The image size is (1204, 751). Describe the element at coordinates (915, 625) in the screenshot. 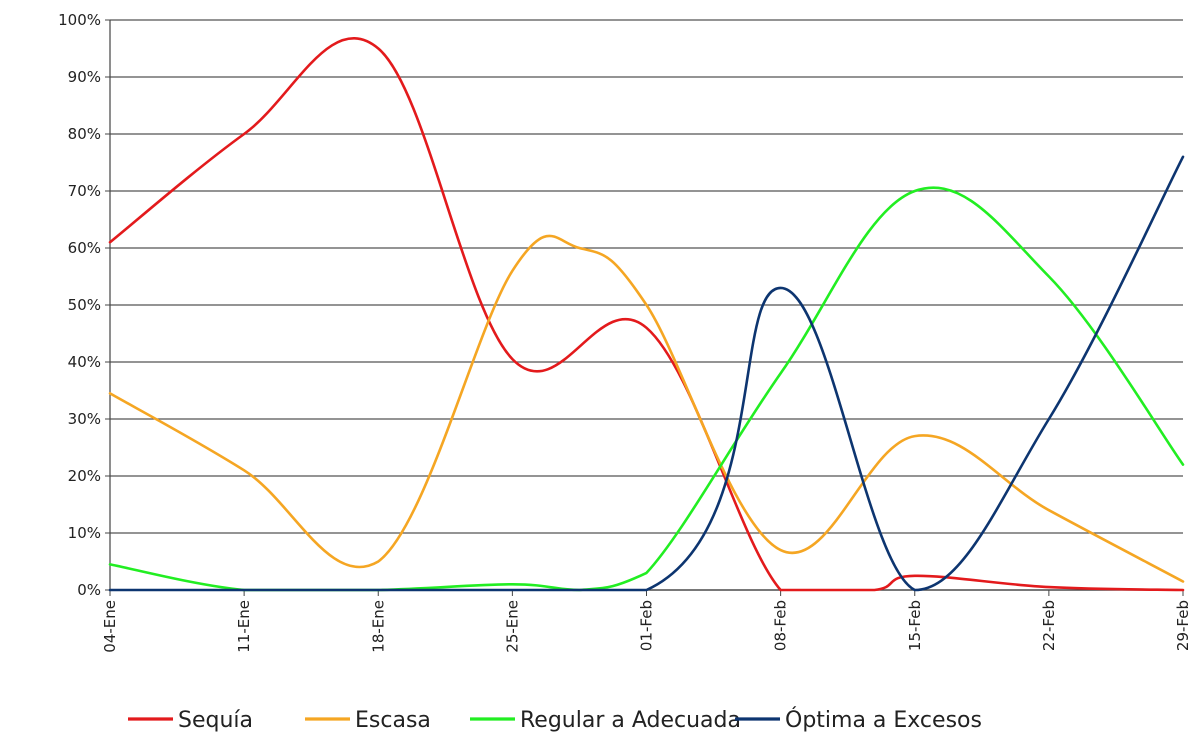

I see `x-tick-label: 15-Feb` at that location.